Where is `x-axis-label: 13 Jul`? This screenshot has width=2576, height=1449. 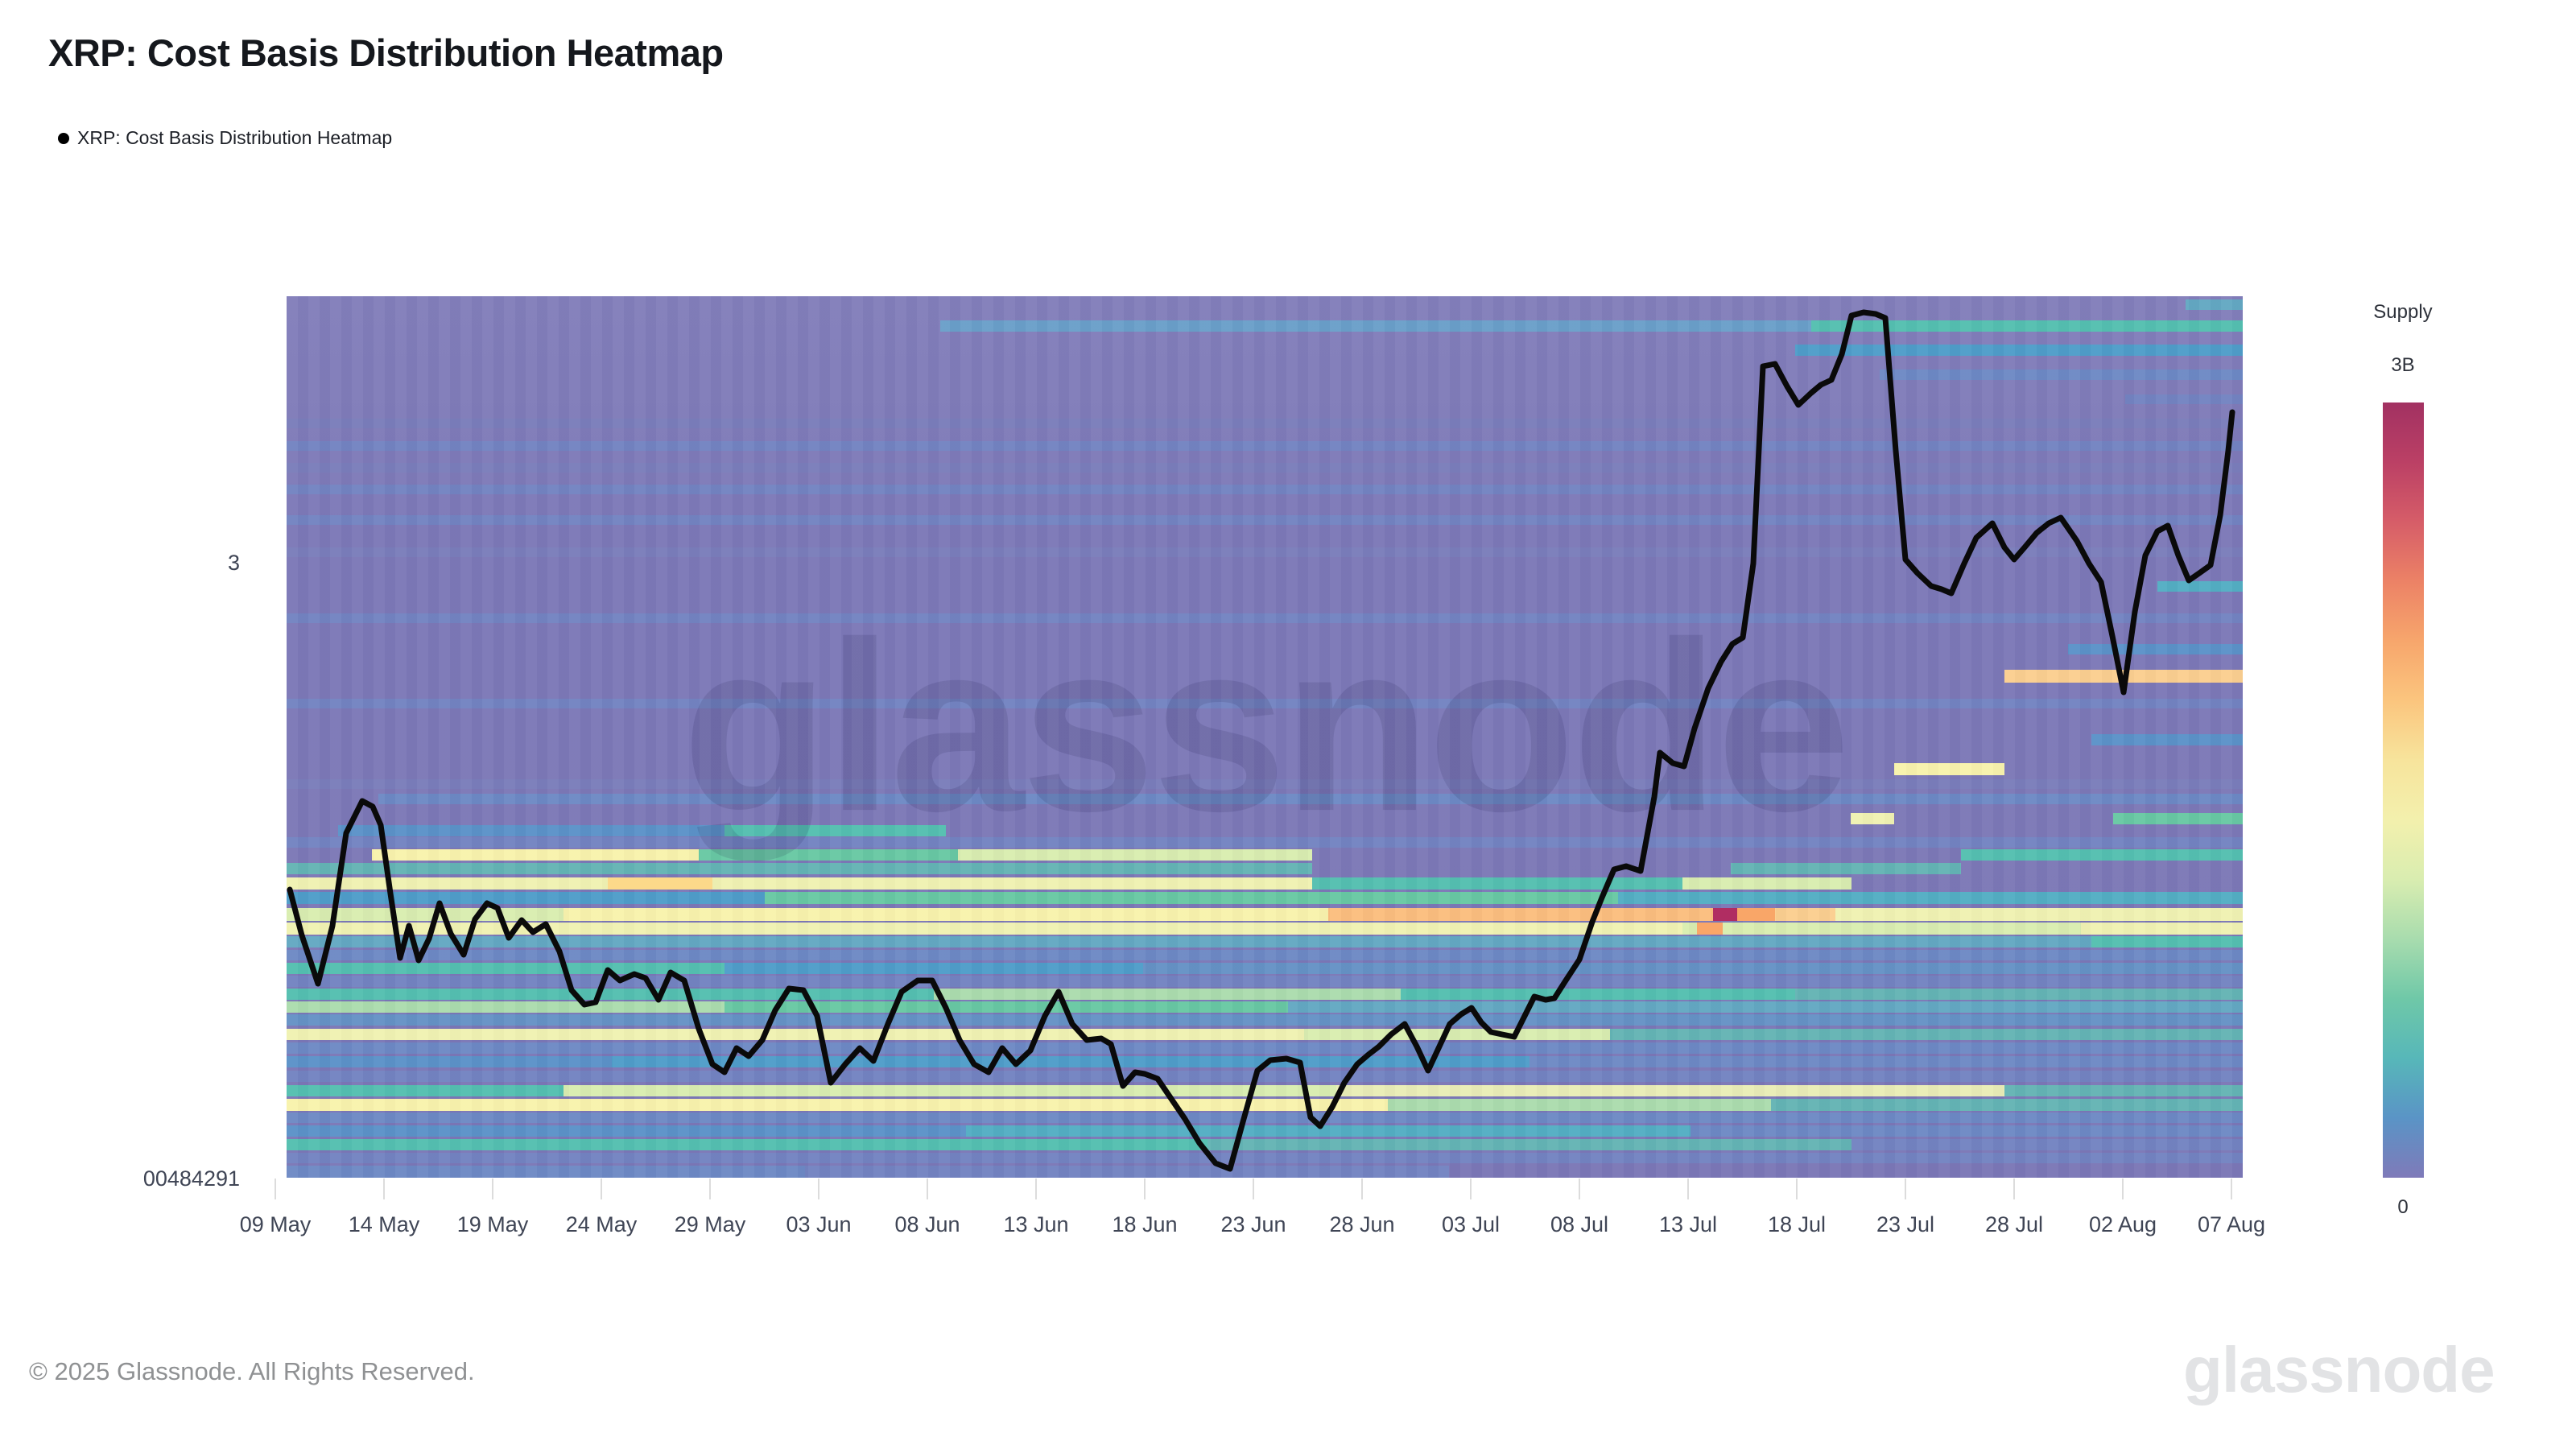
x-axis-label: 13 Jul is located at coordinates (1688, 1224).